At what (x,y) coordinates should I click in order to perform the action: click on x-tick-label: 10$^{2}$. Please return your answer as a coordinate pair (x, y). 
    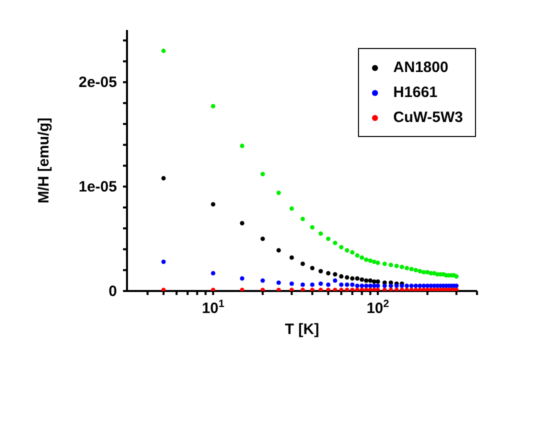
    Looking at the image, I should click on (378, 307).